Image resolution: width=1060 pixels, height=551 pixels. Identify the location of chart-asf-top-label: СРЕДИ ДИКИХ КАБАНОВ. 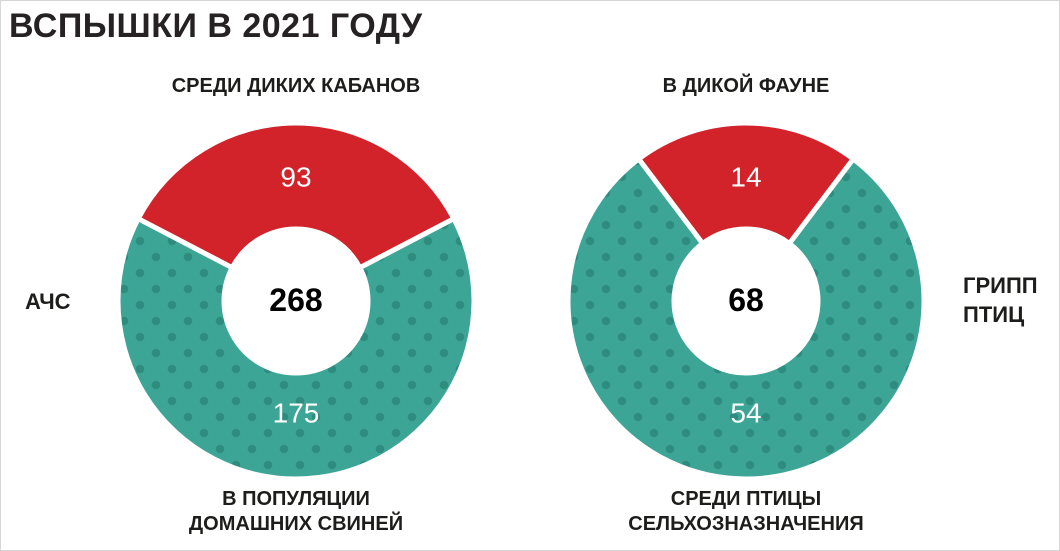
(296, 86).